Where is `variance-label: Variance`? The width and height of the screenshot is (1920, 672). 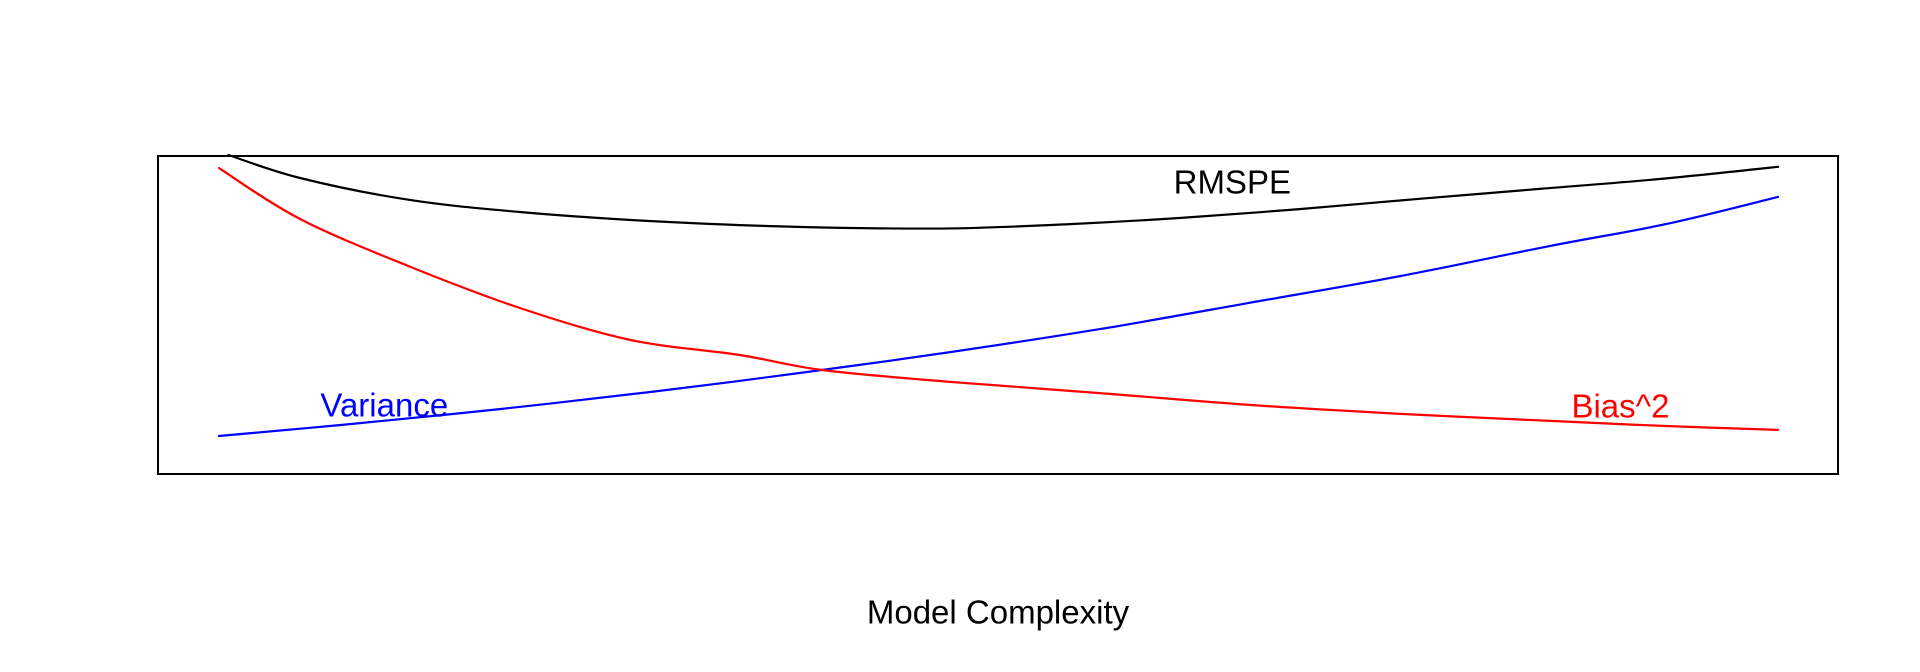
variance-label: Variance is located at coordinates (384, 404).